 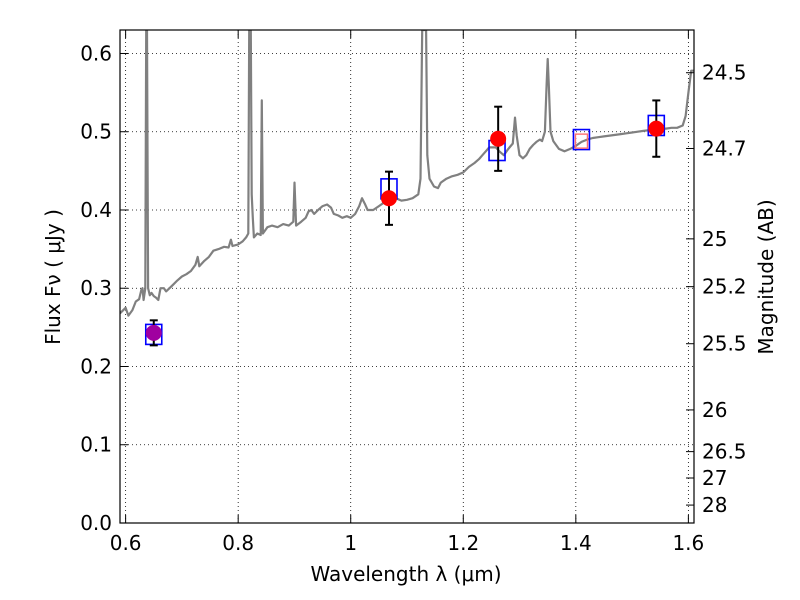 I want to click on y-tick-label: 0.6, so click(x=96, y=53).